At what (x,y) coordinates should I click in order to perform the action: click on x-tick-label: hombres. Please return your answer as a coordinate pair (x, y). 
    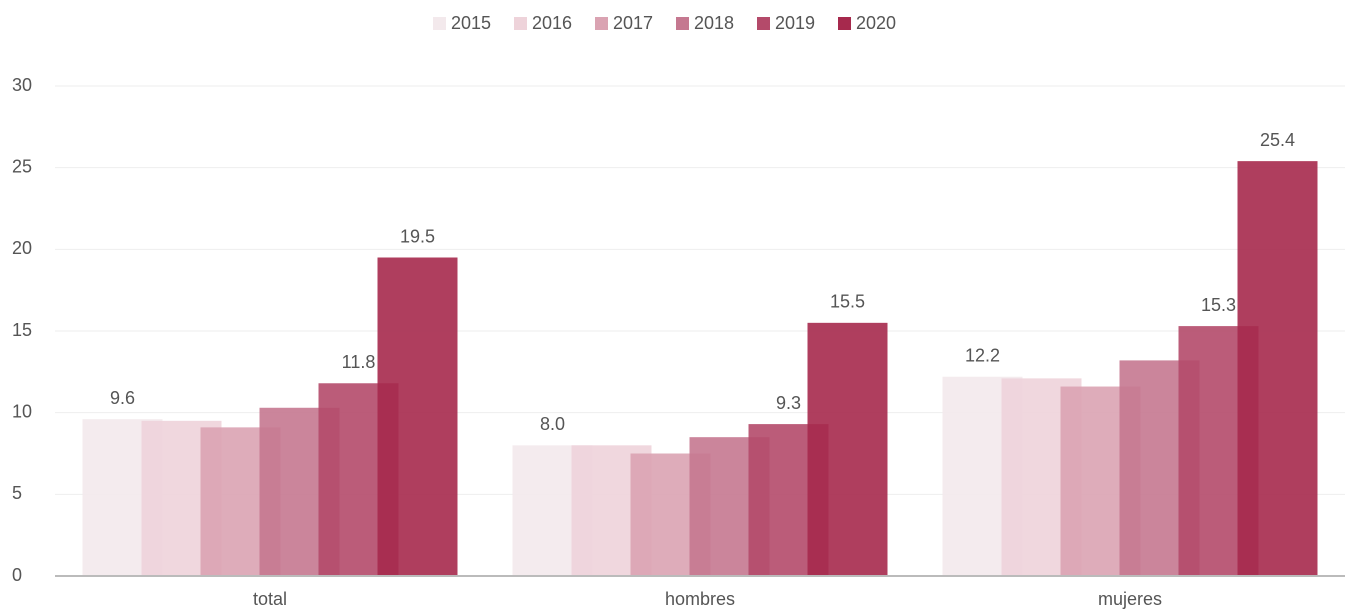
    Looking at the image, I should click on (700, 599).